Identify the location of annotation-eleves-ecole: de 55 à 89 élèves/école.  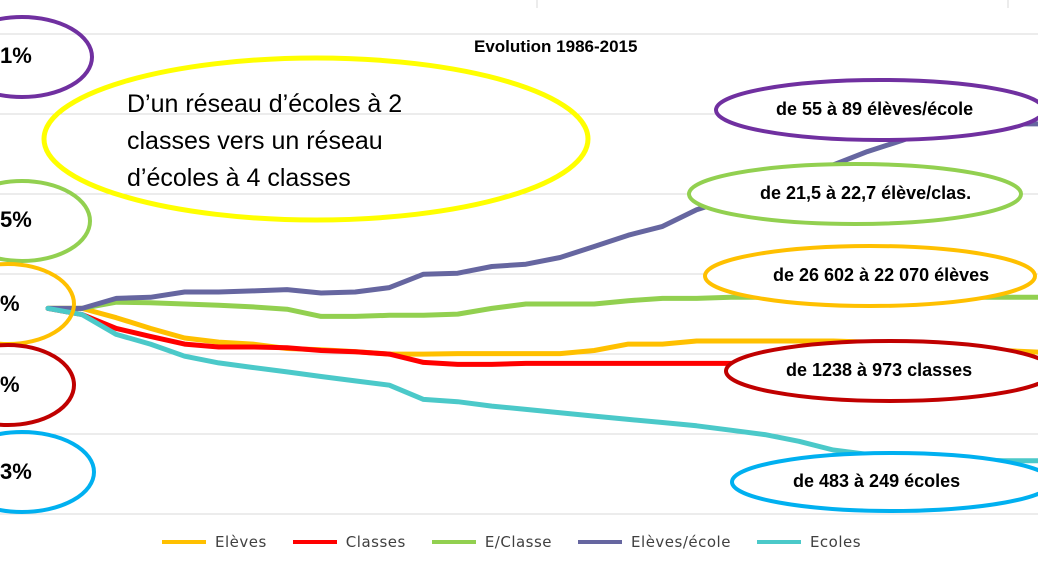
(875, 109).